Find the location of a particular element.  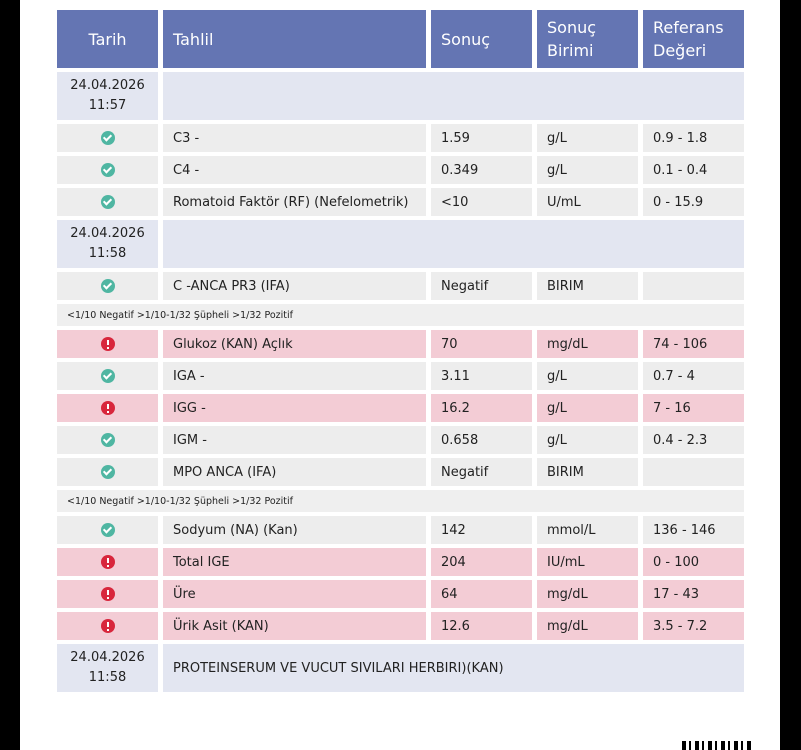

group-title is located at coordinates (453, 244).